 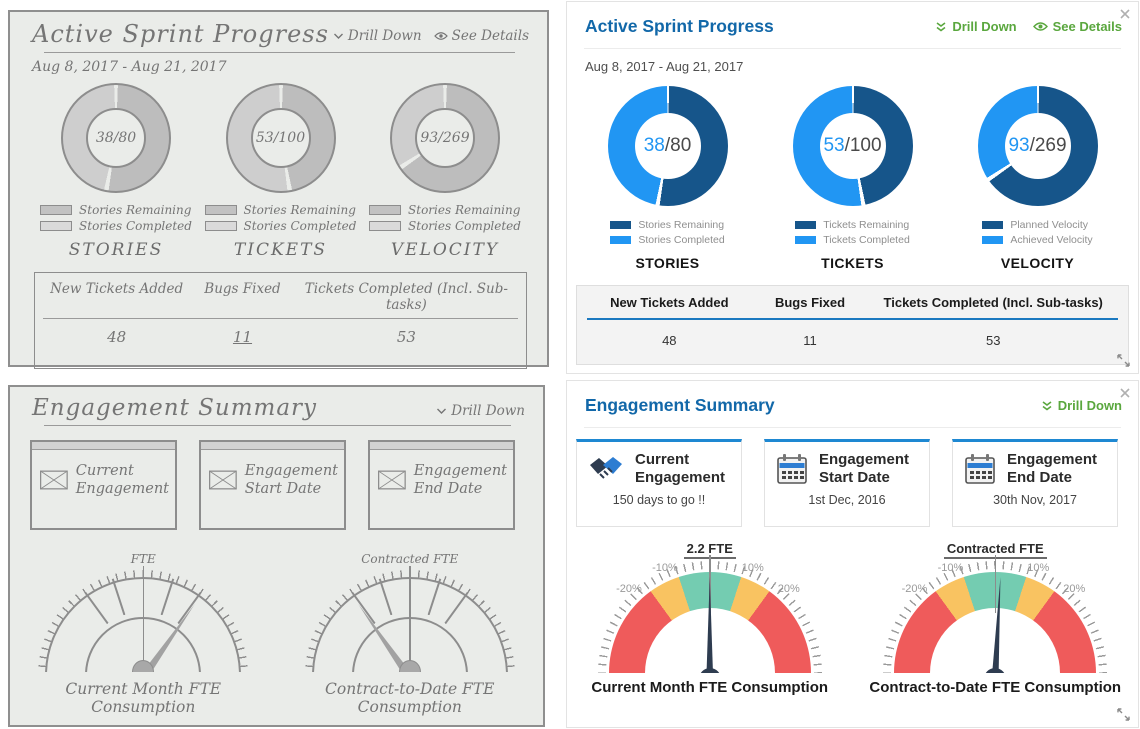 I want to click on gauge-caption: Current Month FTE Consumption, so click(x=710, y=687).